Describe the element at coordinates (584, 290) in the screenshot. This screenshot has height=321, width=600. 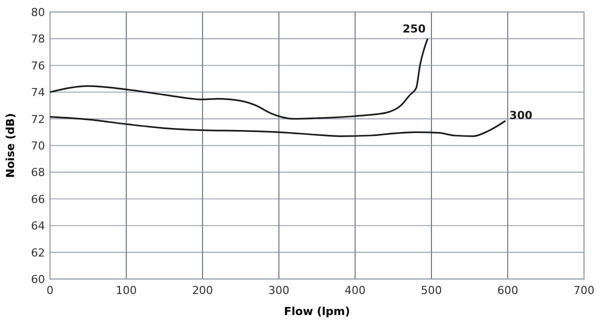
I see `x-tick-label: 700` at that location.